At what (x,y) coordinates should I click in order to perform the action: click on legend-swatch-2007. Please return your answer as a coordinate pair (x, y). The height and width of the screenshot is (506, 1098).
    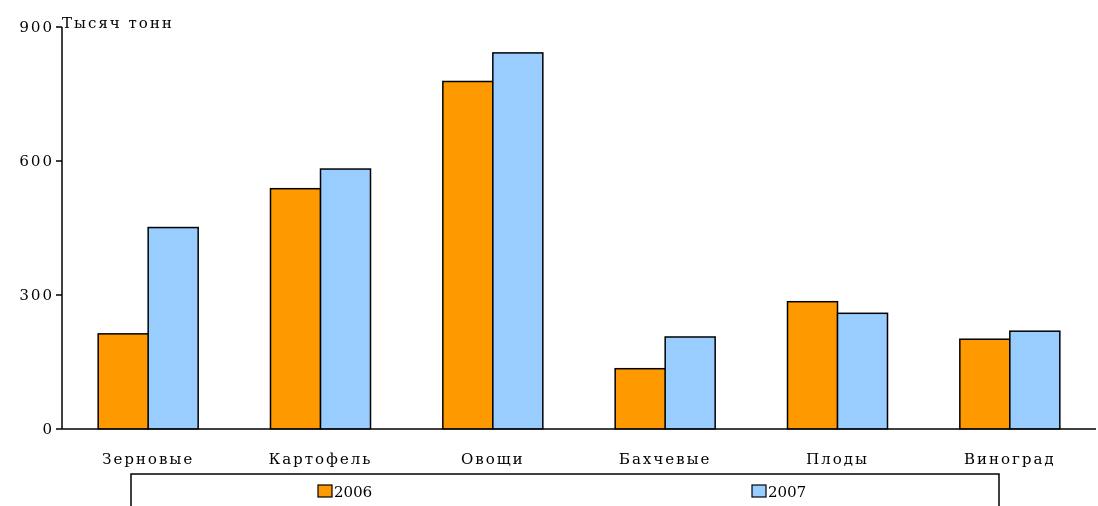
    Looking at the image, I should click on (759, 491).